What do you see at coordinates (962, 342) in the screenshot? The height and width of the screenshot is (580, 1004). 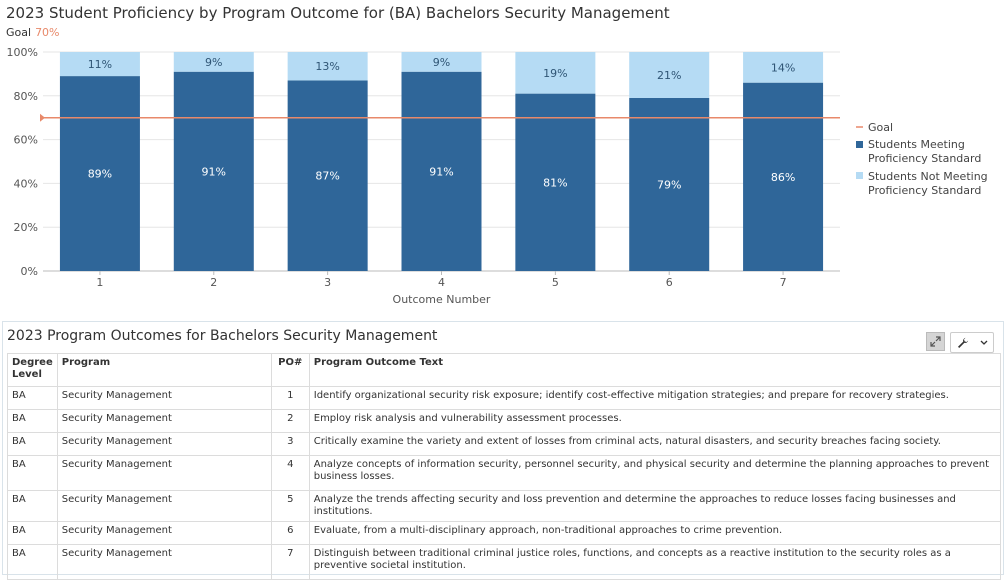 I see `wrench-icon` at bounding box center [962, 342].